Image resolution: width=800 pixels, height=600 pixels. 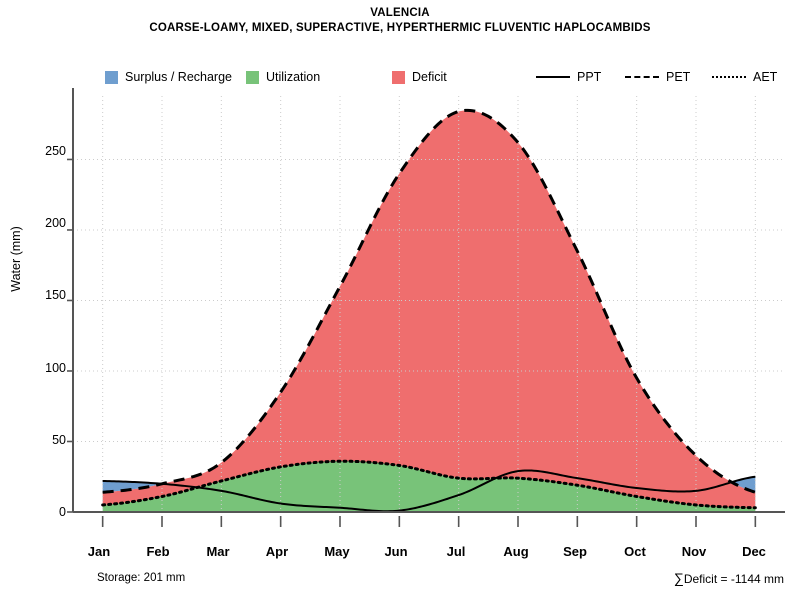 What do you see at coordinates (293, 77) in the screenshot?
I see `legend-label-utilization: Utilization` at bounding box center [293, 77].